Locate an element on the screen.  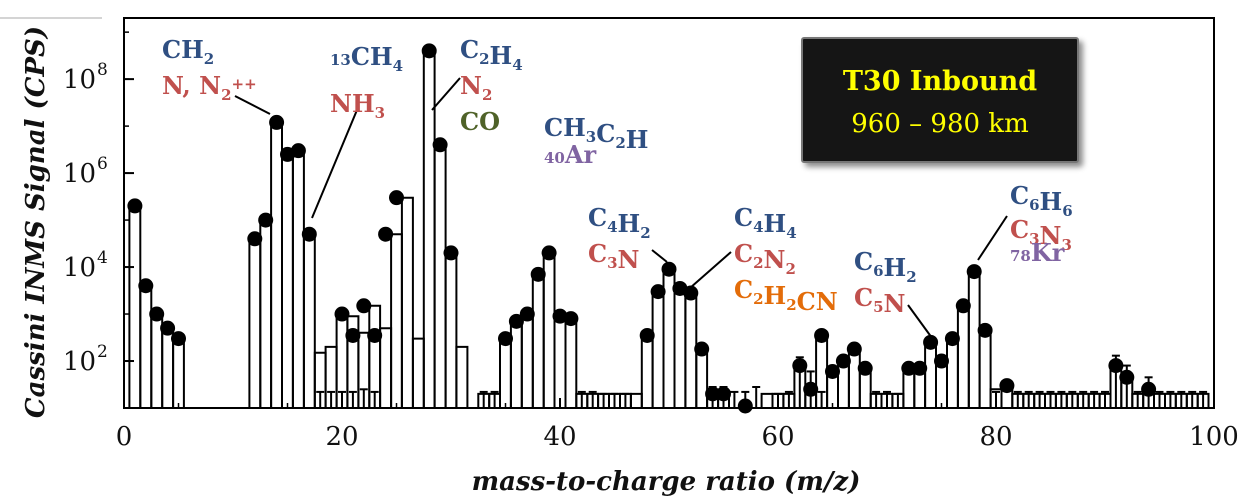
inset-subtitle: 960 – 980 km is located at coordinates (939, 124).